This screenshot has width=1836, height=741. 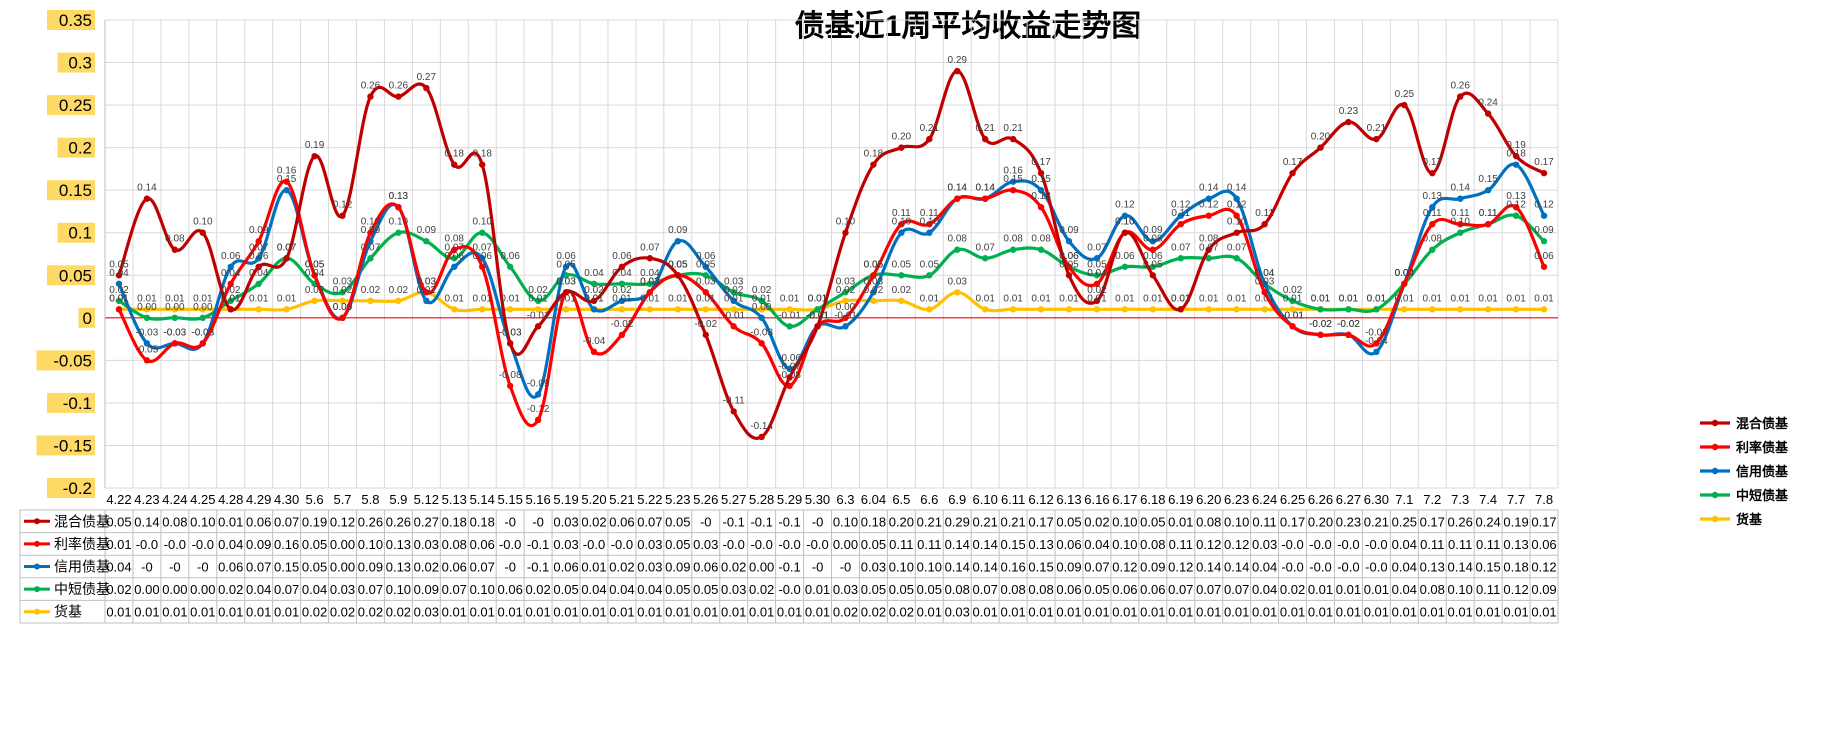 I want to click on table-cell: 0.08, so click(x=454, y=544).